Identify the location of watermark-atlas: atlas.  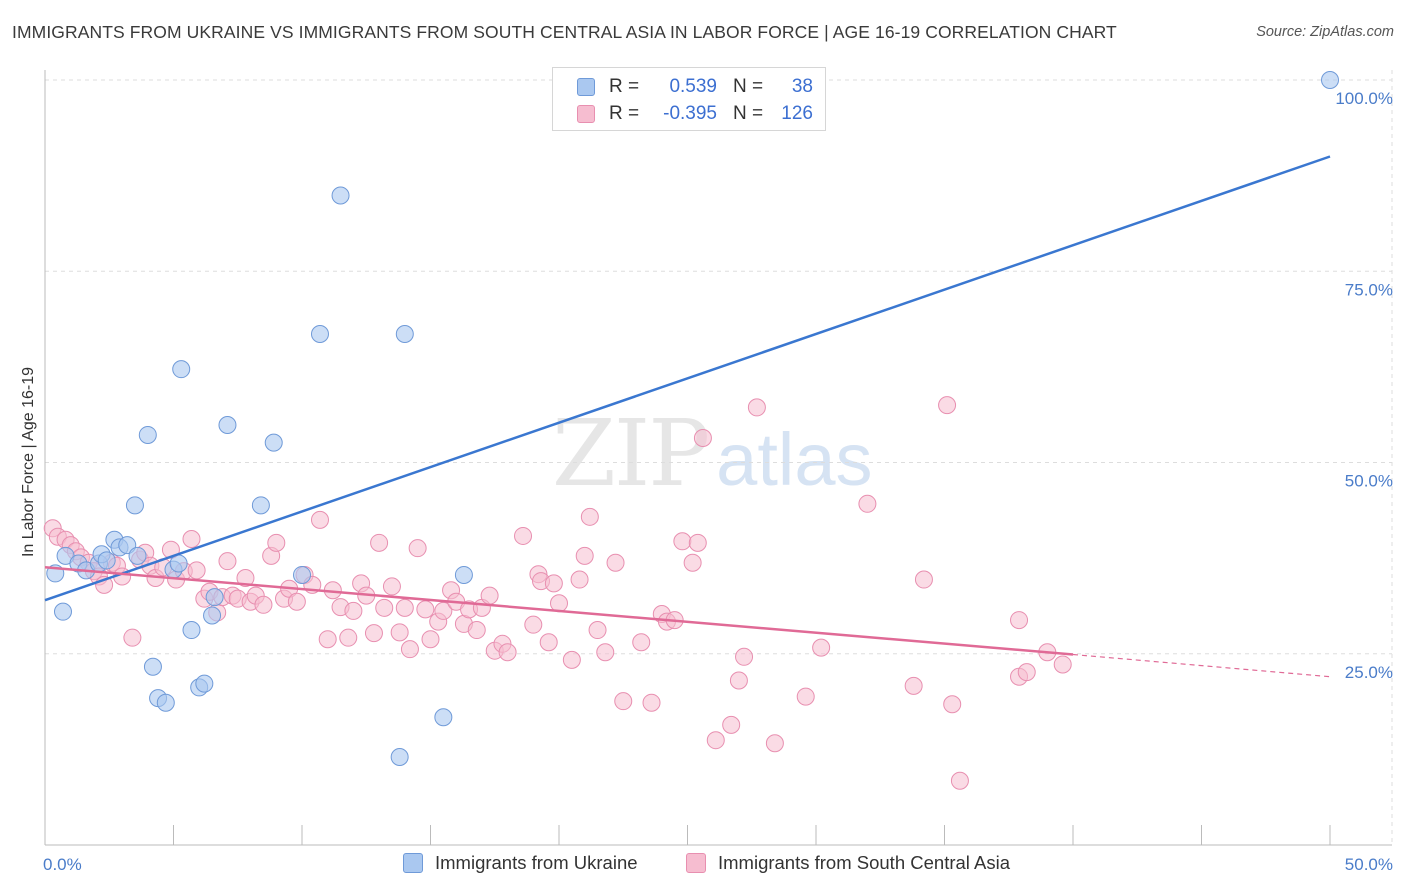
(794, 459).